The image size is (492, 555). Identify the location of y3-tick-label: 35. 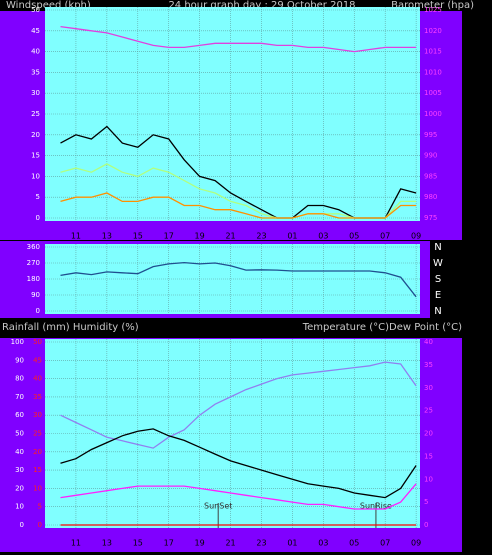
(37, 397).